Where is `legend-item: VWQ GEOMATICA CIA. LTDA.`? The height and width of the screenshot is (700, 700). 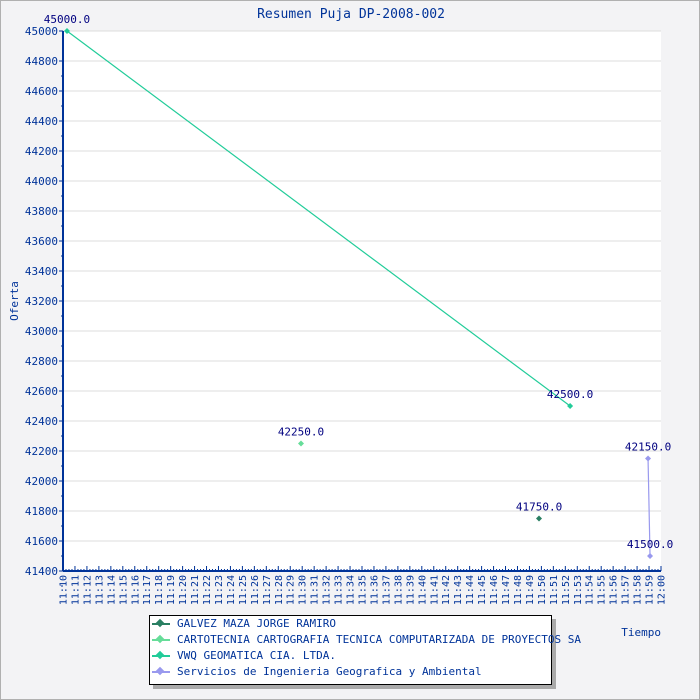 legend-item: VWQ GEOMATICA CIA. LTDA. is located at coordinates (350, 656).